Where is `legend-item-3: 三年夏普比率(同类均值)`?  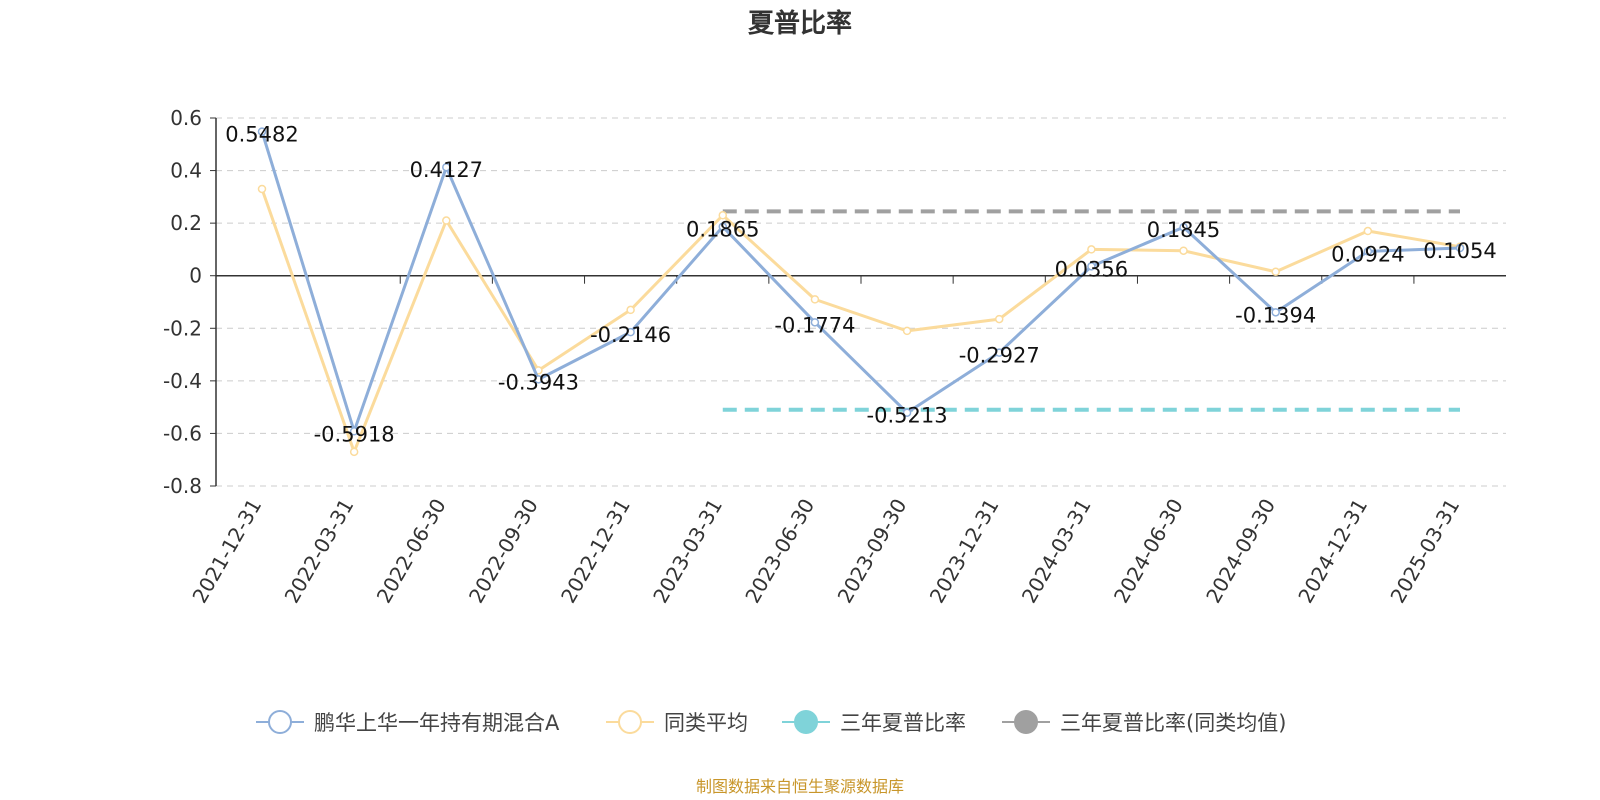 legend-item-3: 三年夏普比率(同类均值) is located at coordinates (1144, 722).